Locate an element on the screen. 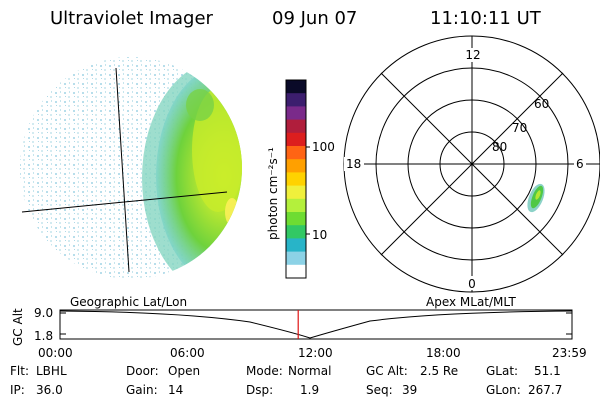 This screenshot has width=600, height=400. flt-label: Flt: is located at coordinates (19, 371).